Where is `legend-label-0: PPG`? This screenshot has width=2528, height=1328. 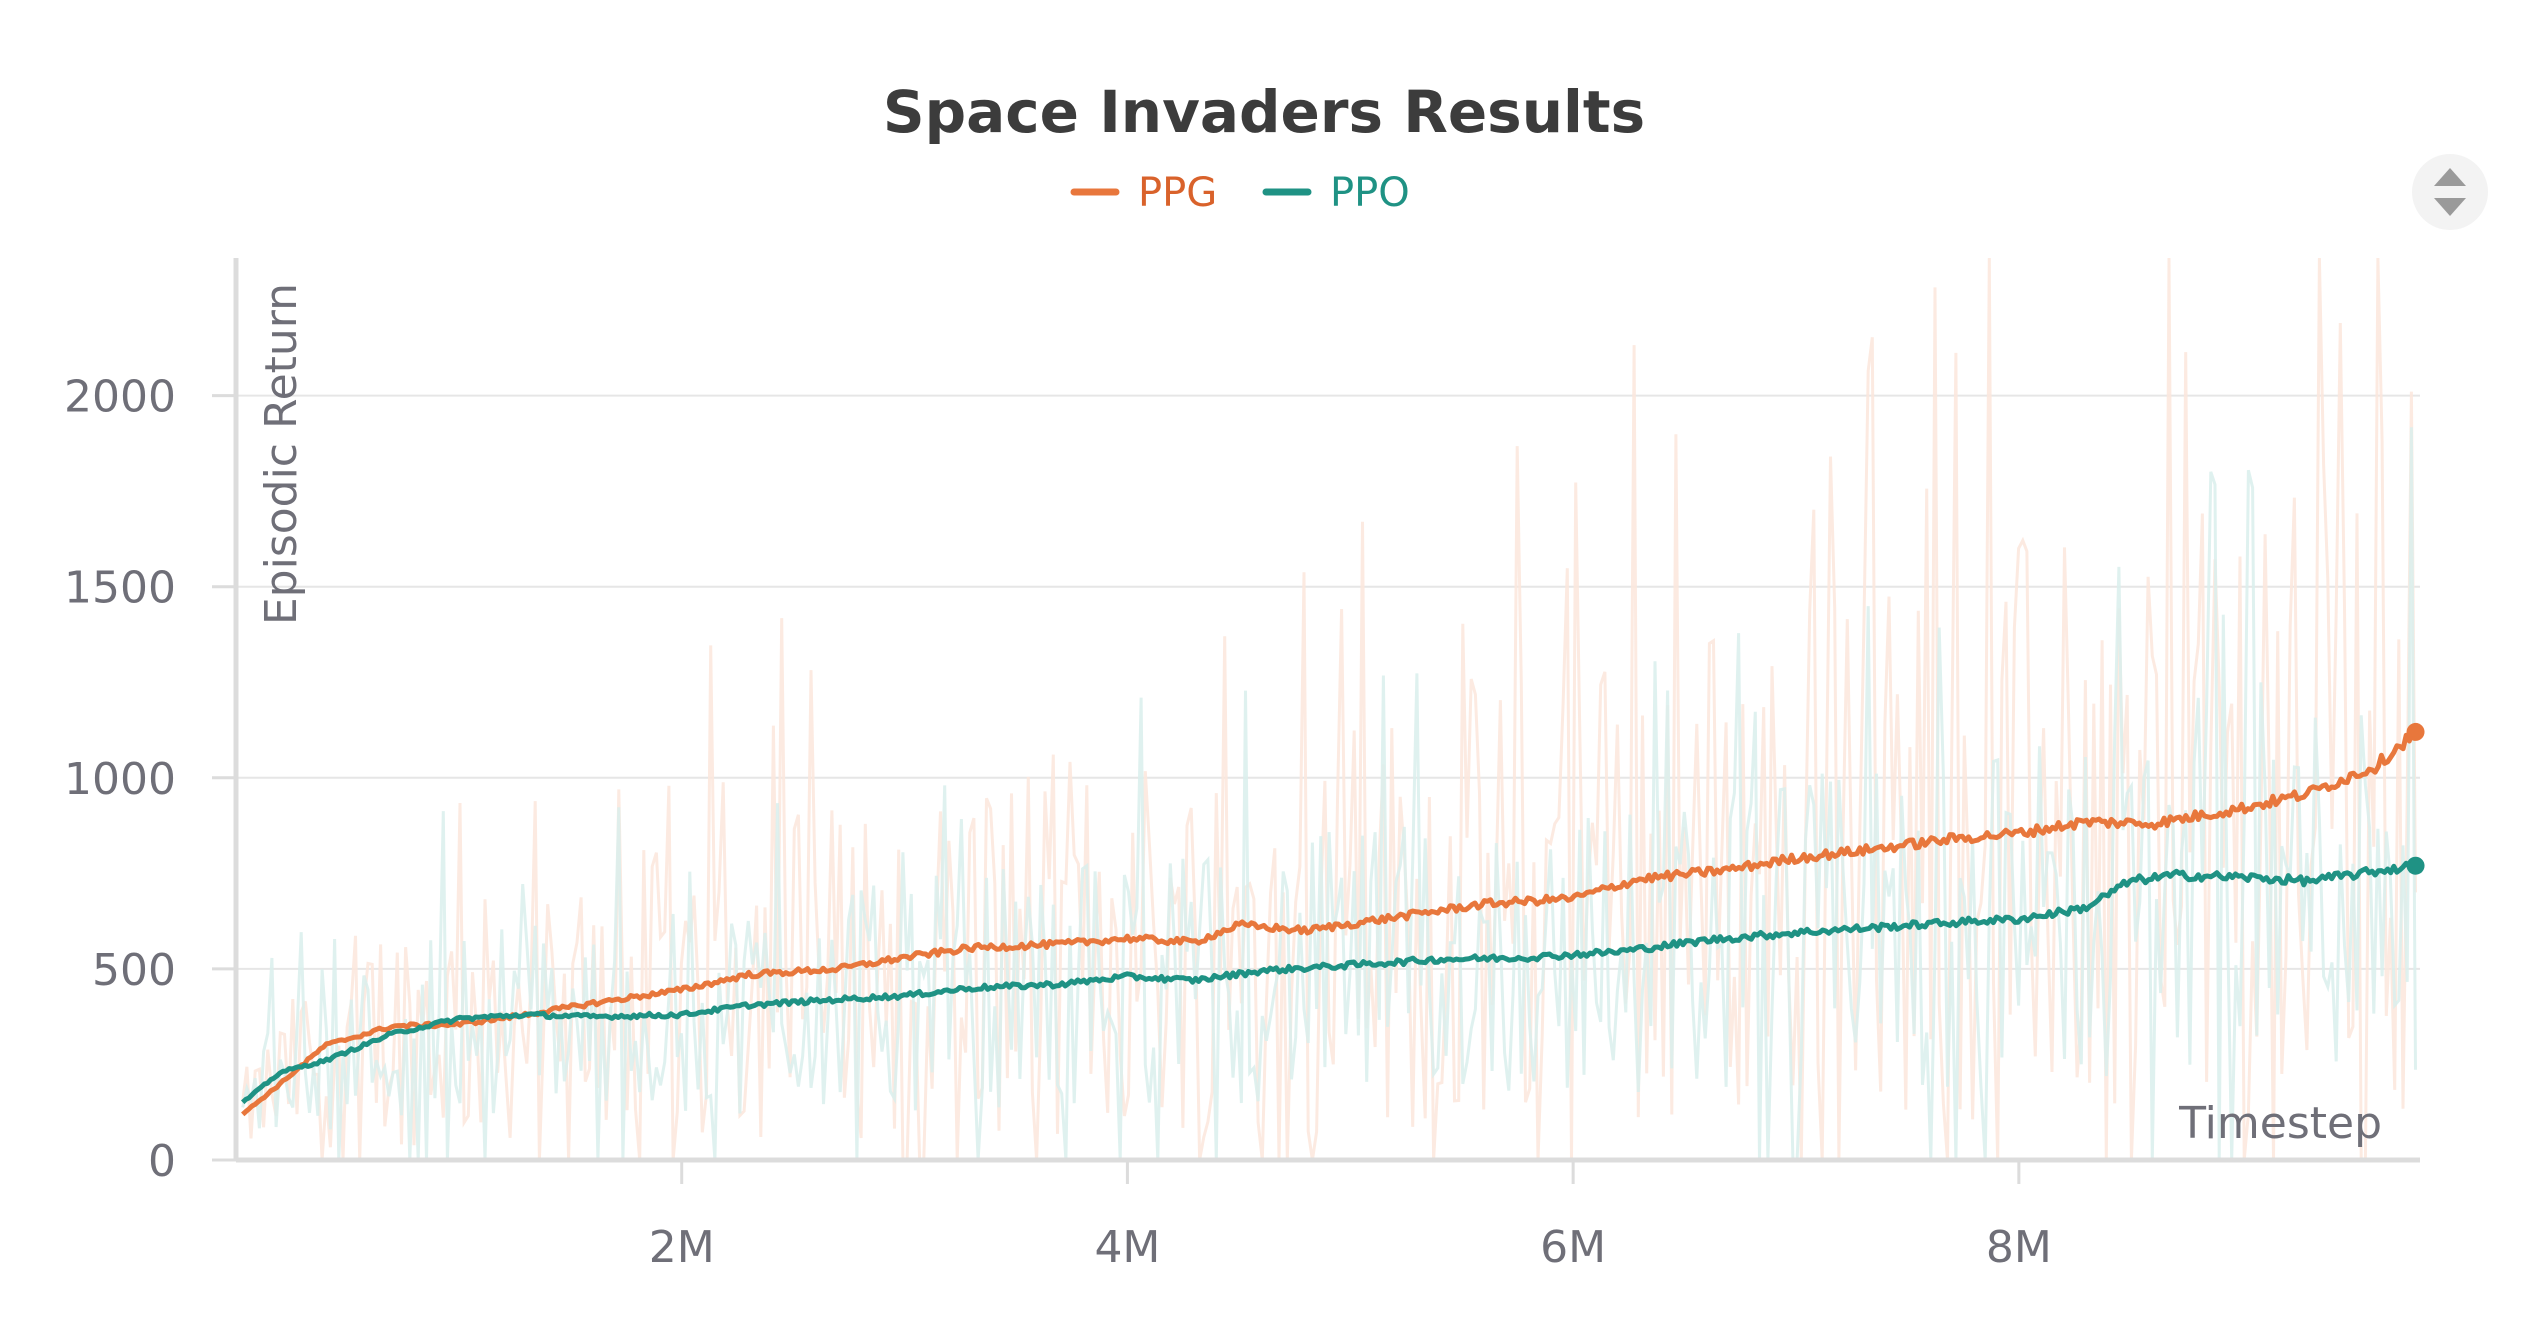
legend-label-0: PPG is located at coordinates (1177, 193).